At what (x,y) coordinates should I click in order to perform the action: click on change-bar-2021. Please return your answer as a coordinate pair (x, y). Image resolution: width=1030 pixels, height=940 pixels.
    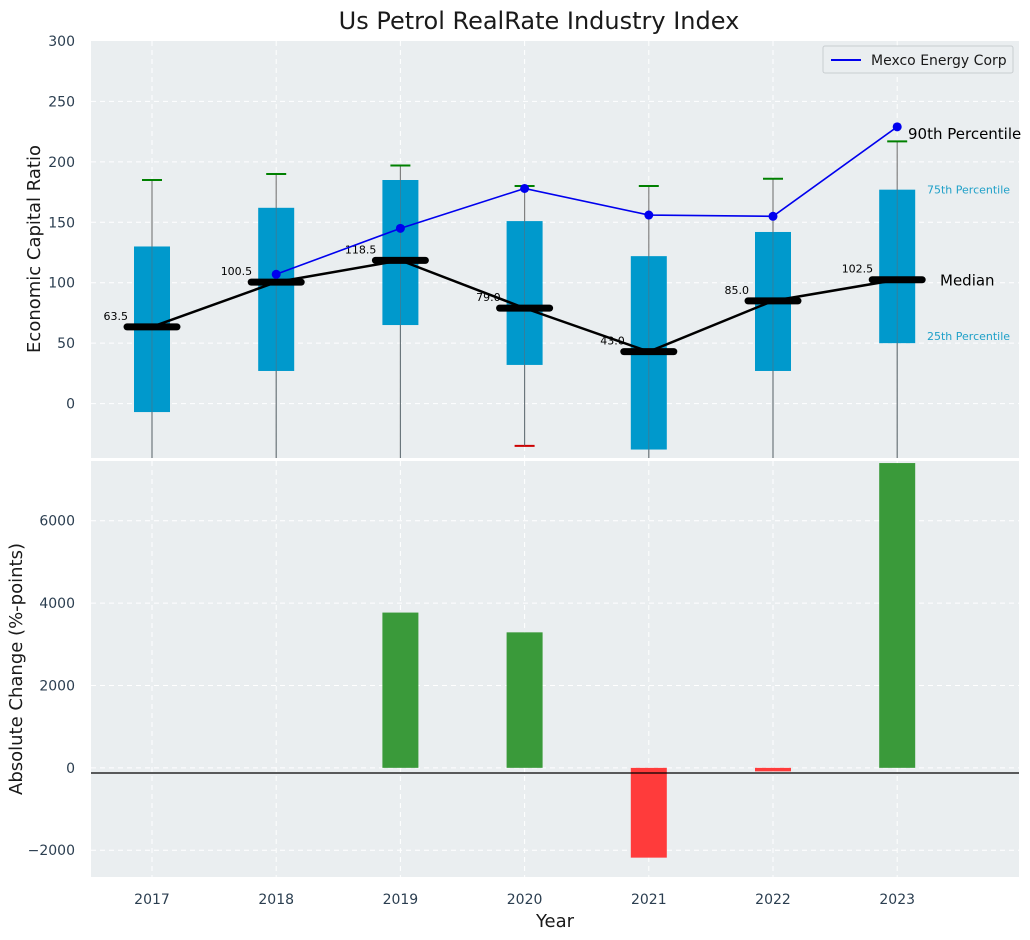
    Looking at the image, I should click on (648, 812).